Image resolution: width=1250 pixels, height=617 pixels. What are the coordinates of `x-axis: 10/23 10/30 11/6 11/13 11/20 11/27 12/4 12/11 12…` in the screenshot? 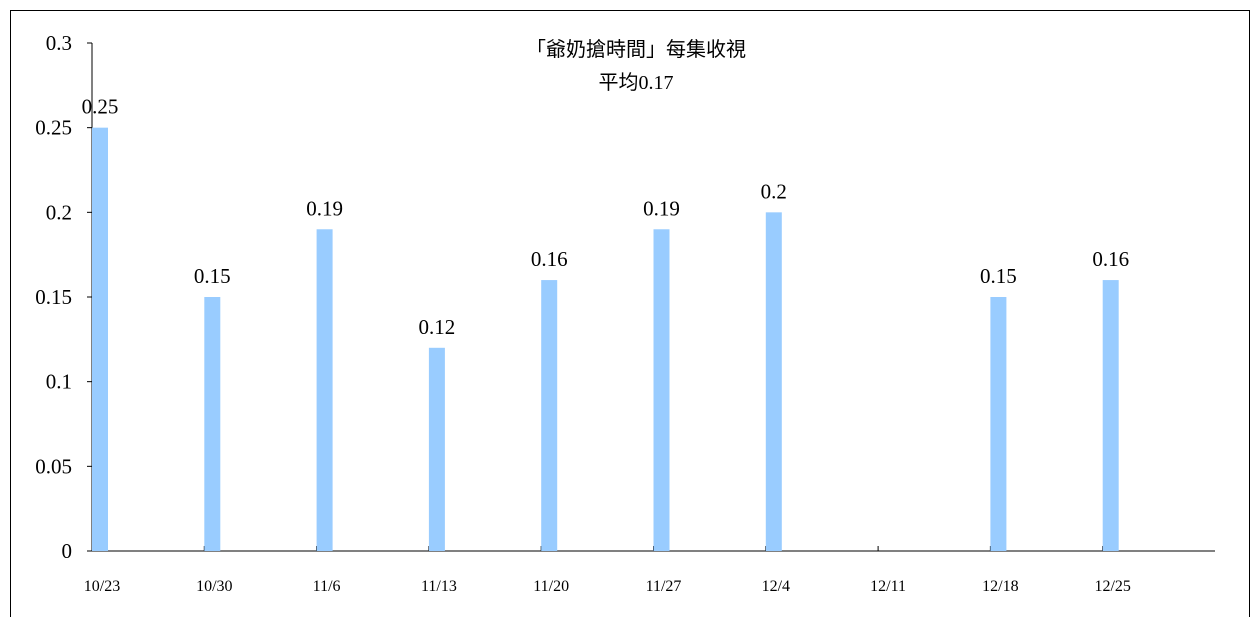 It's located at (649, 570).